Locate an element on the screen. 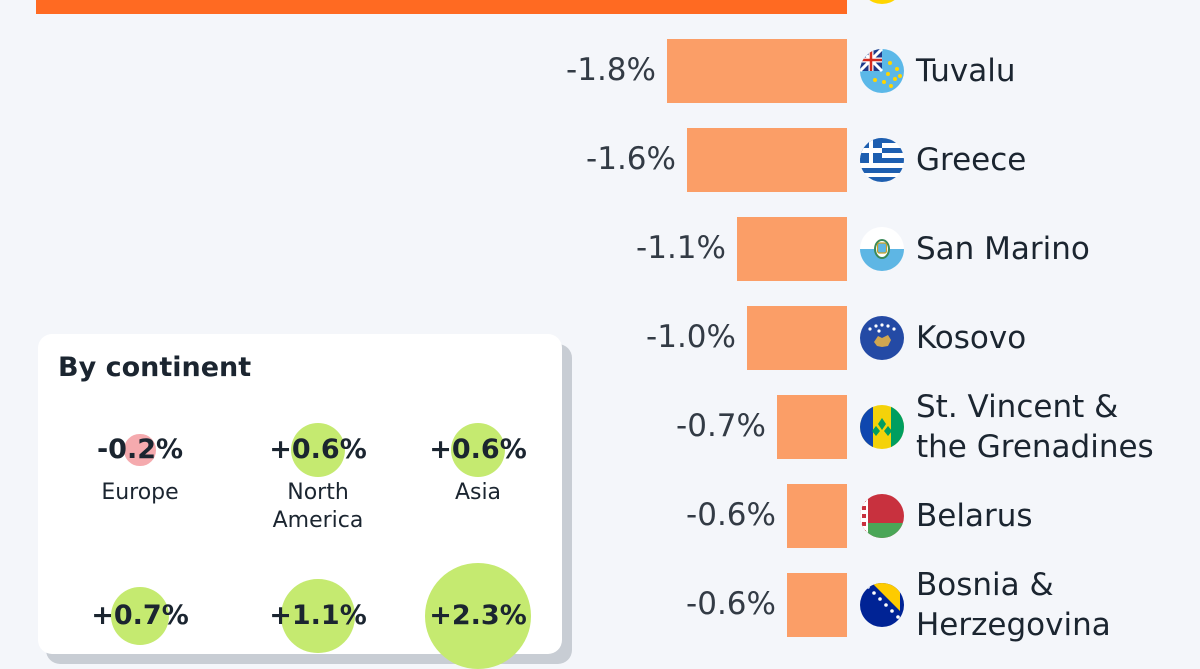  value-label-5: -0.7% is located at coordinates (721, 426).